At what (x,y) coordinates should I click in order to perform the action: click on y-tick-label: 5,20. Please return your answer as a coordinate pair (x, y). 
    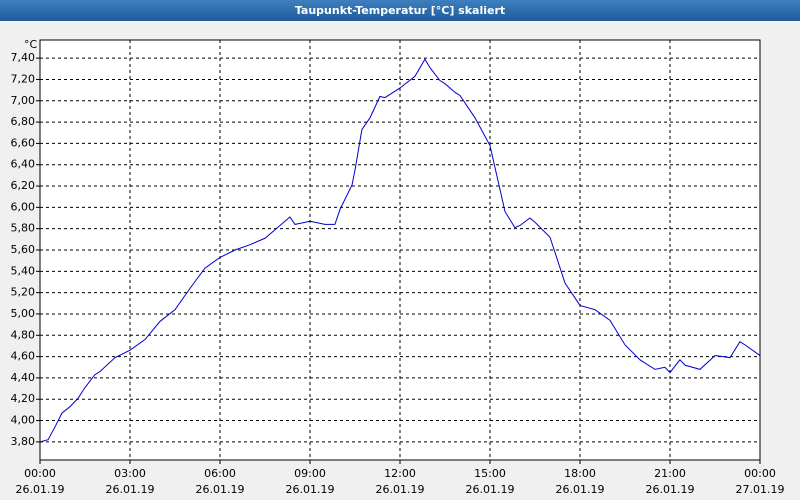
    Looking at the image, I should click on (23, 292).